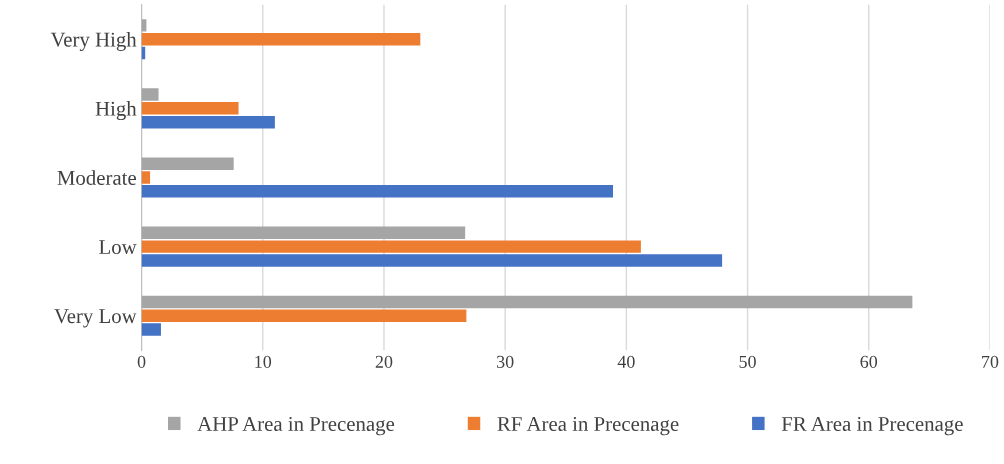  What do you see at coordinates (990, 361) in the screenshot?
I see `x-tick-label: 70` at bounding box center [990, 361].